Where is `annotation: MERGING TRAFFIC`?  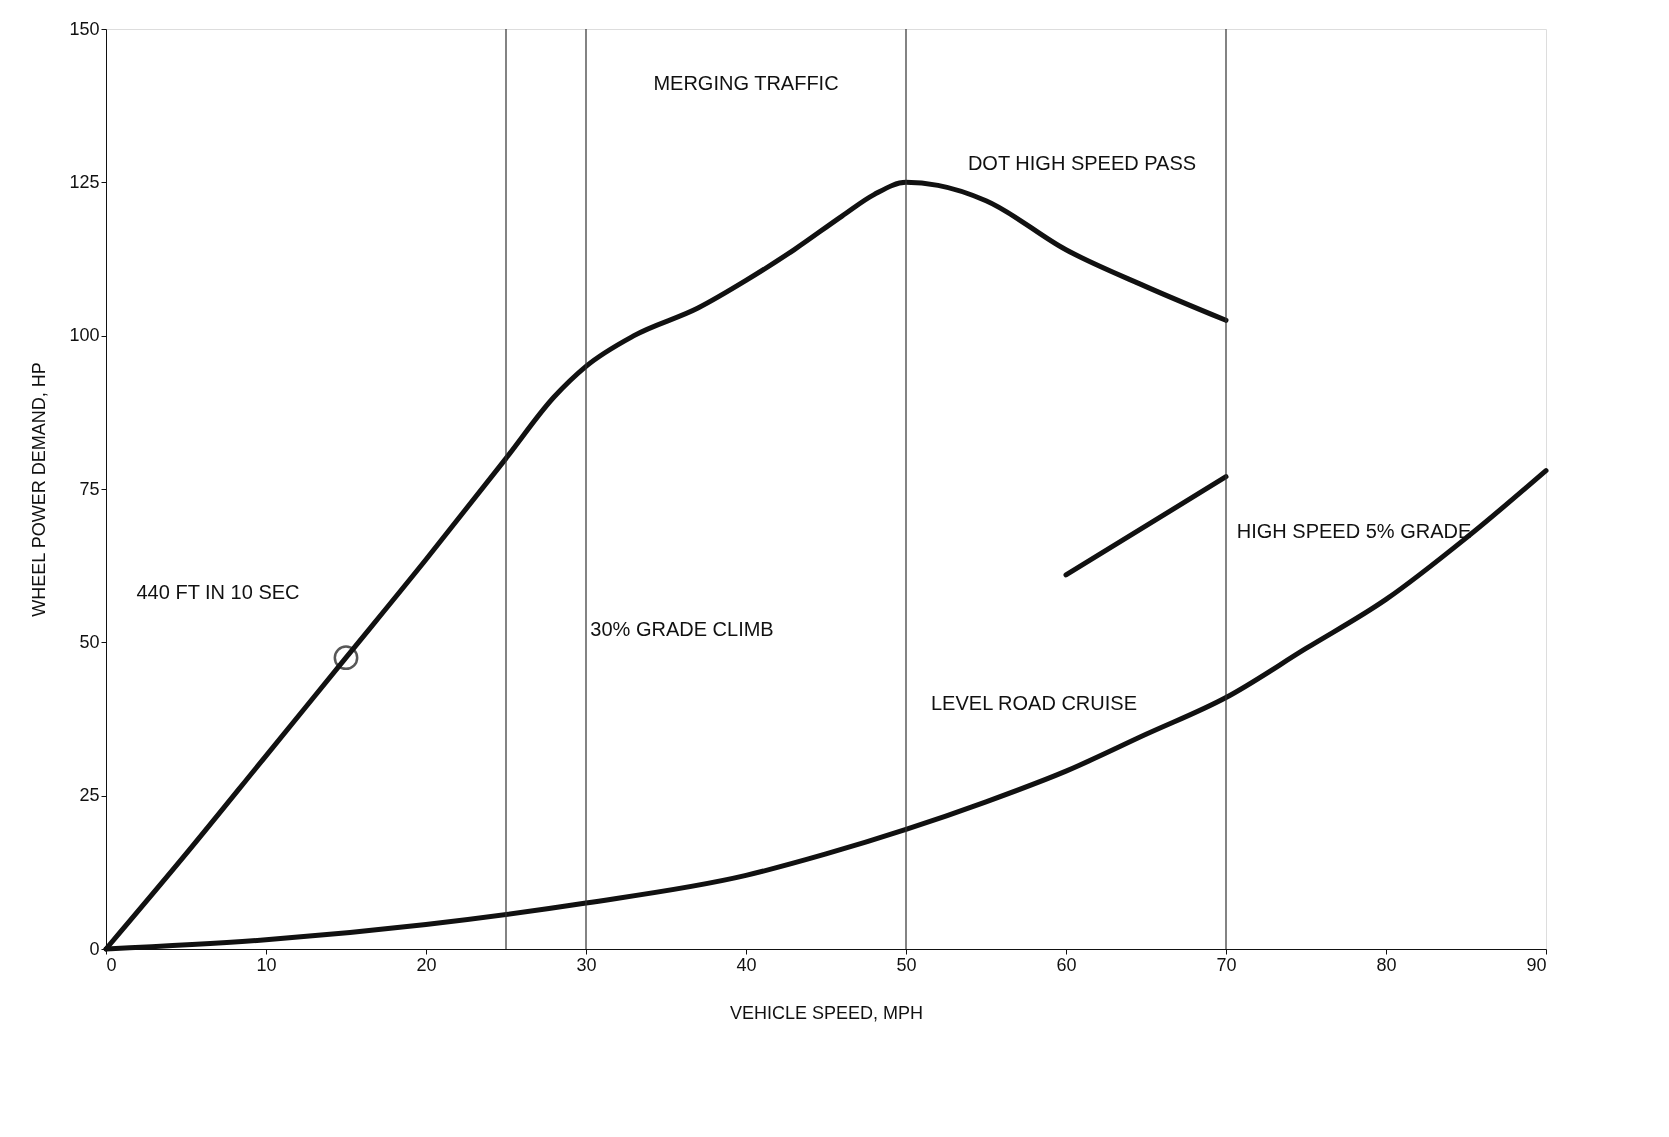
annotation: MERGING TRAFFIC is located at coordinates (746, 83).